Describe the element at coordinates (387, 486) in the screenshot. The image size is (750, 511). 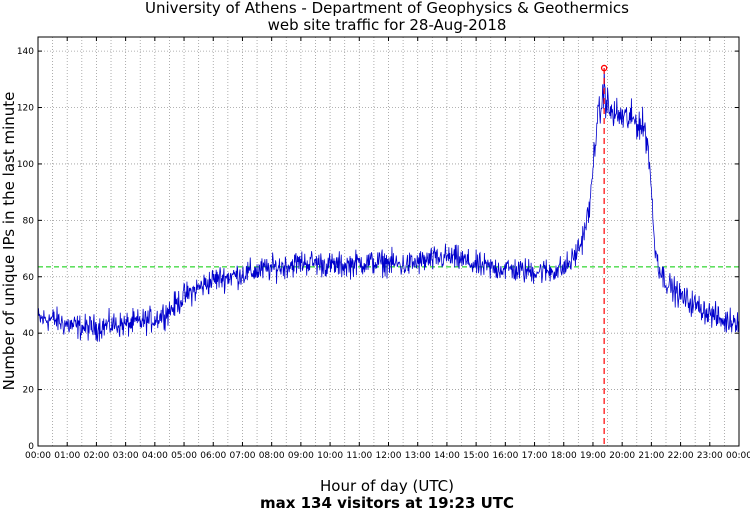
I see `x-axis-label: Hour of day (UTC)` at that location.